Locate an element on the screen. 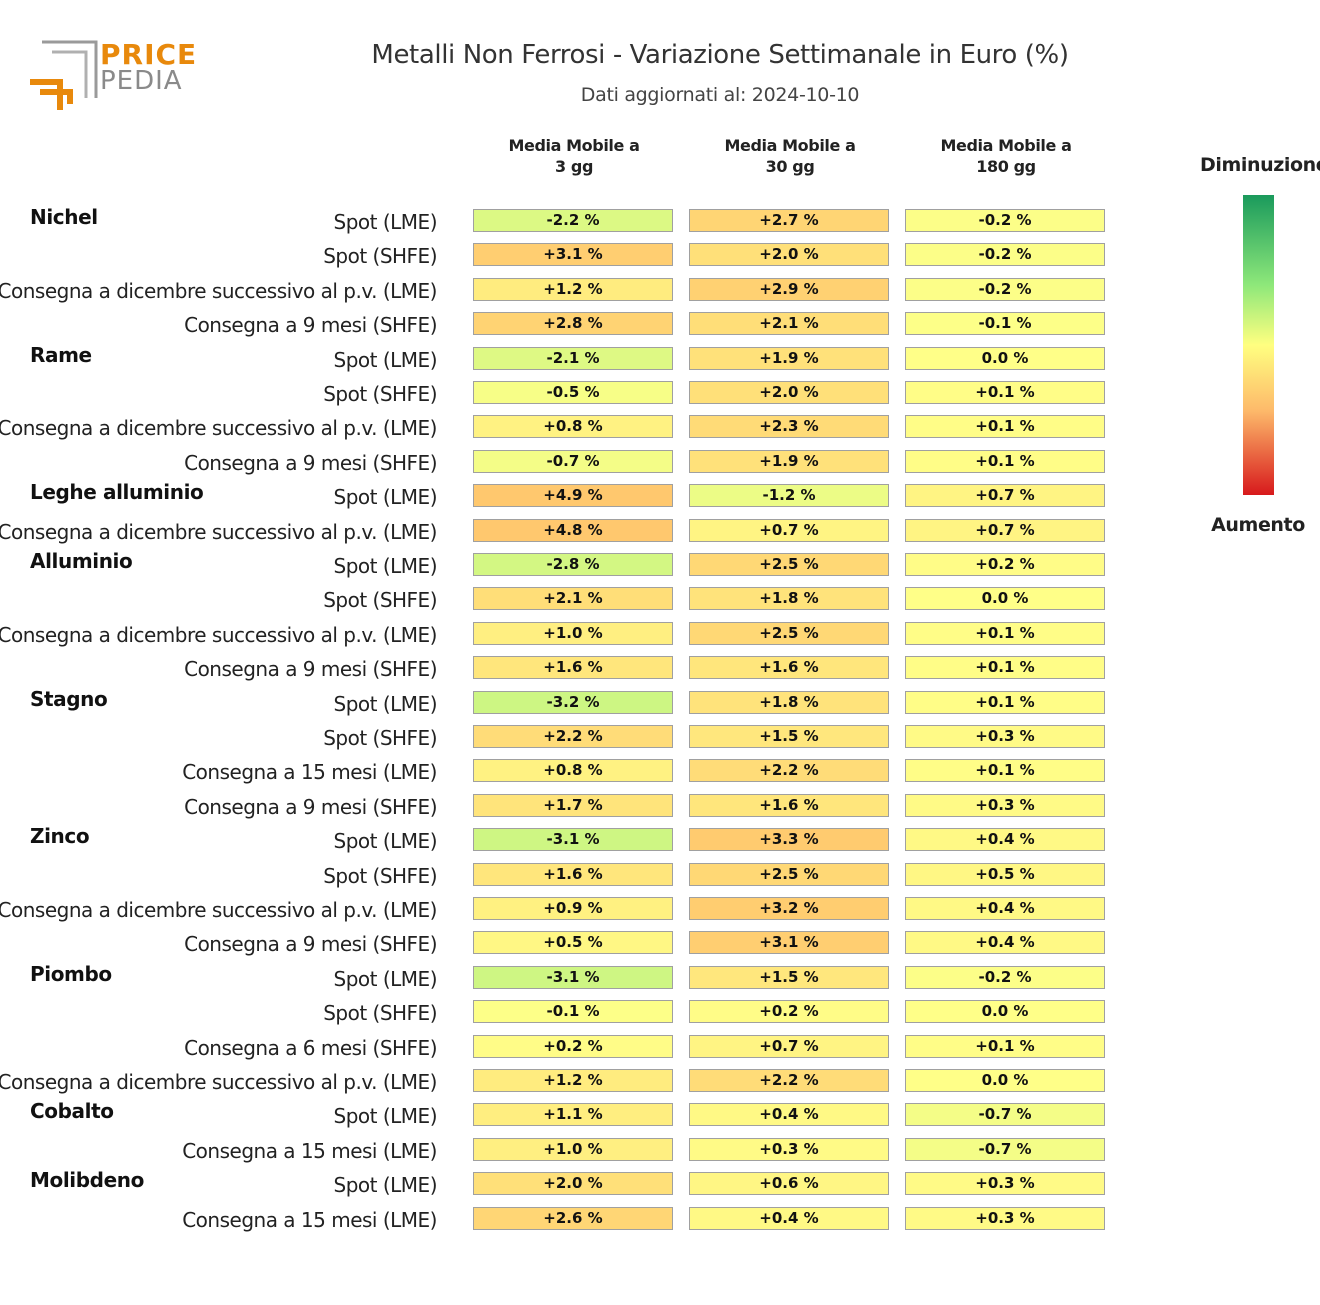  group-label: Piombo is located at coordinates (71, 973).